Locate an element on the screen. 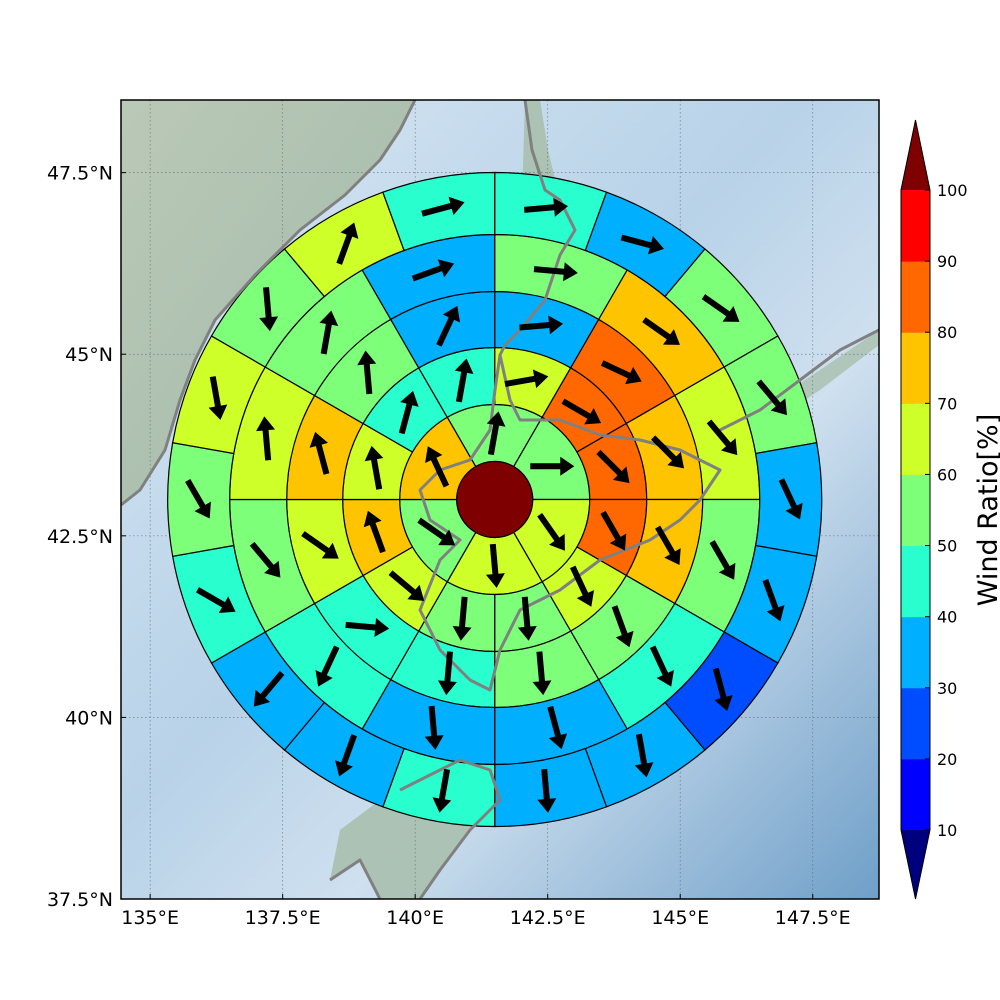 This screenshot has height=1000, width=1000. lat-tick-label: 42.5°N is located at coordinates (80, 537).